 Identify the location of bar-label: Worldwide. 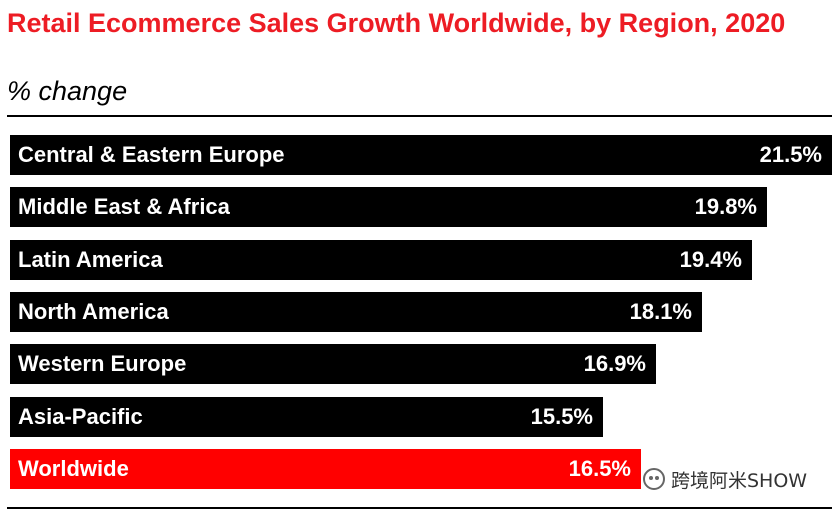
(73, 468).